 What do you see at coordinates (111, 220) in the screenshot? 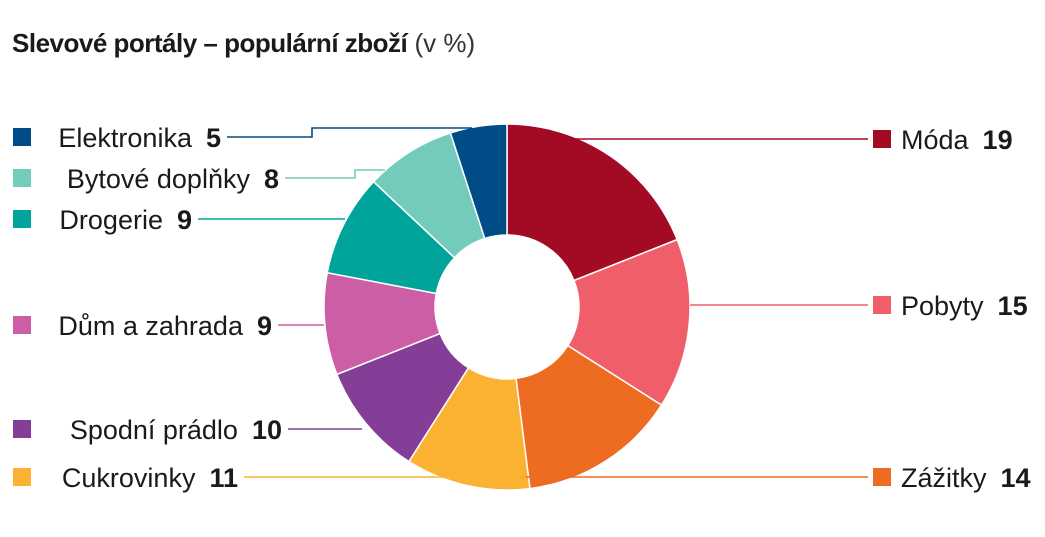
I see `slice-label-text-drogerie: Drogerie` at bounding box center [111, 220].